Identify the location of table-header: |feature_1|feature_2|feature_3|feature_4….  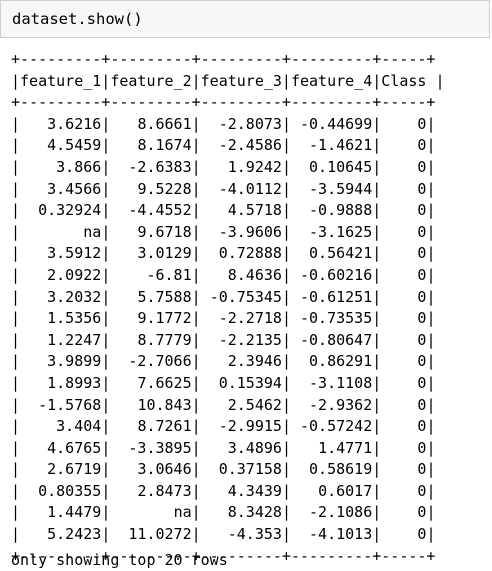
(228, 80).